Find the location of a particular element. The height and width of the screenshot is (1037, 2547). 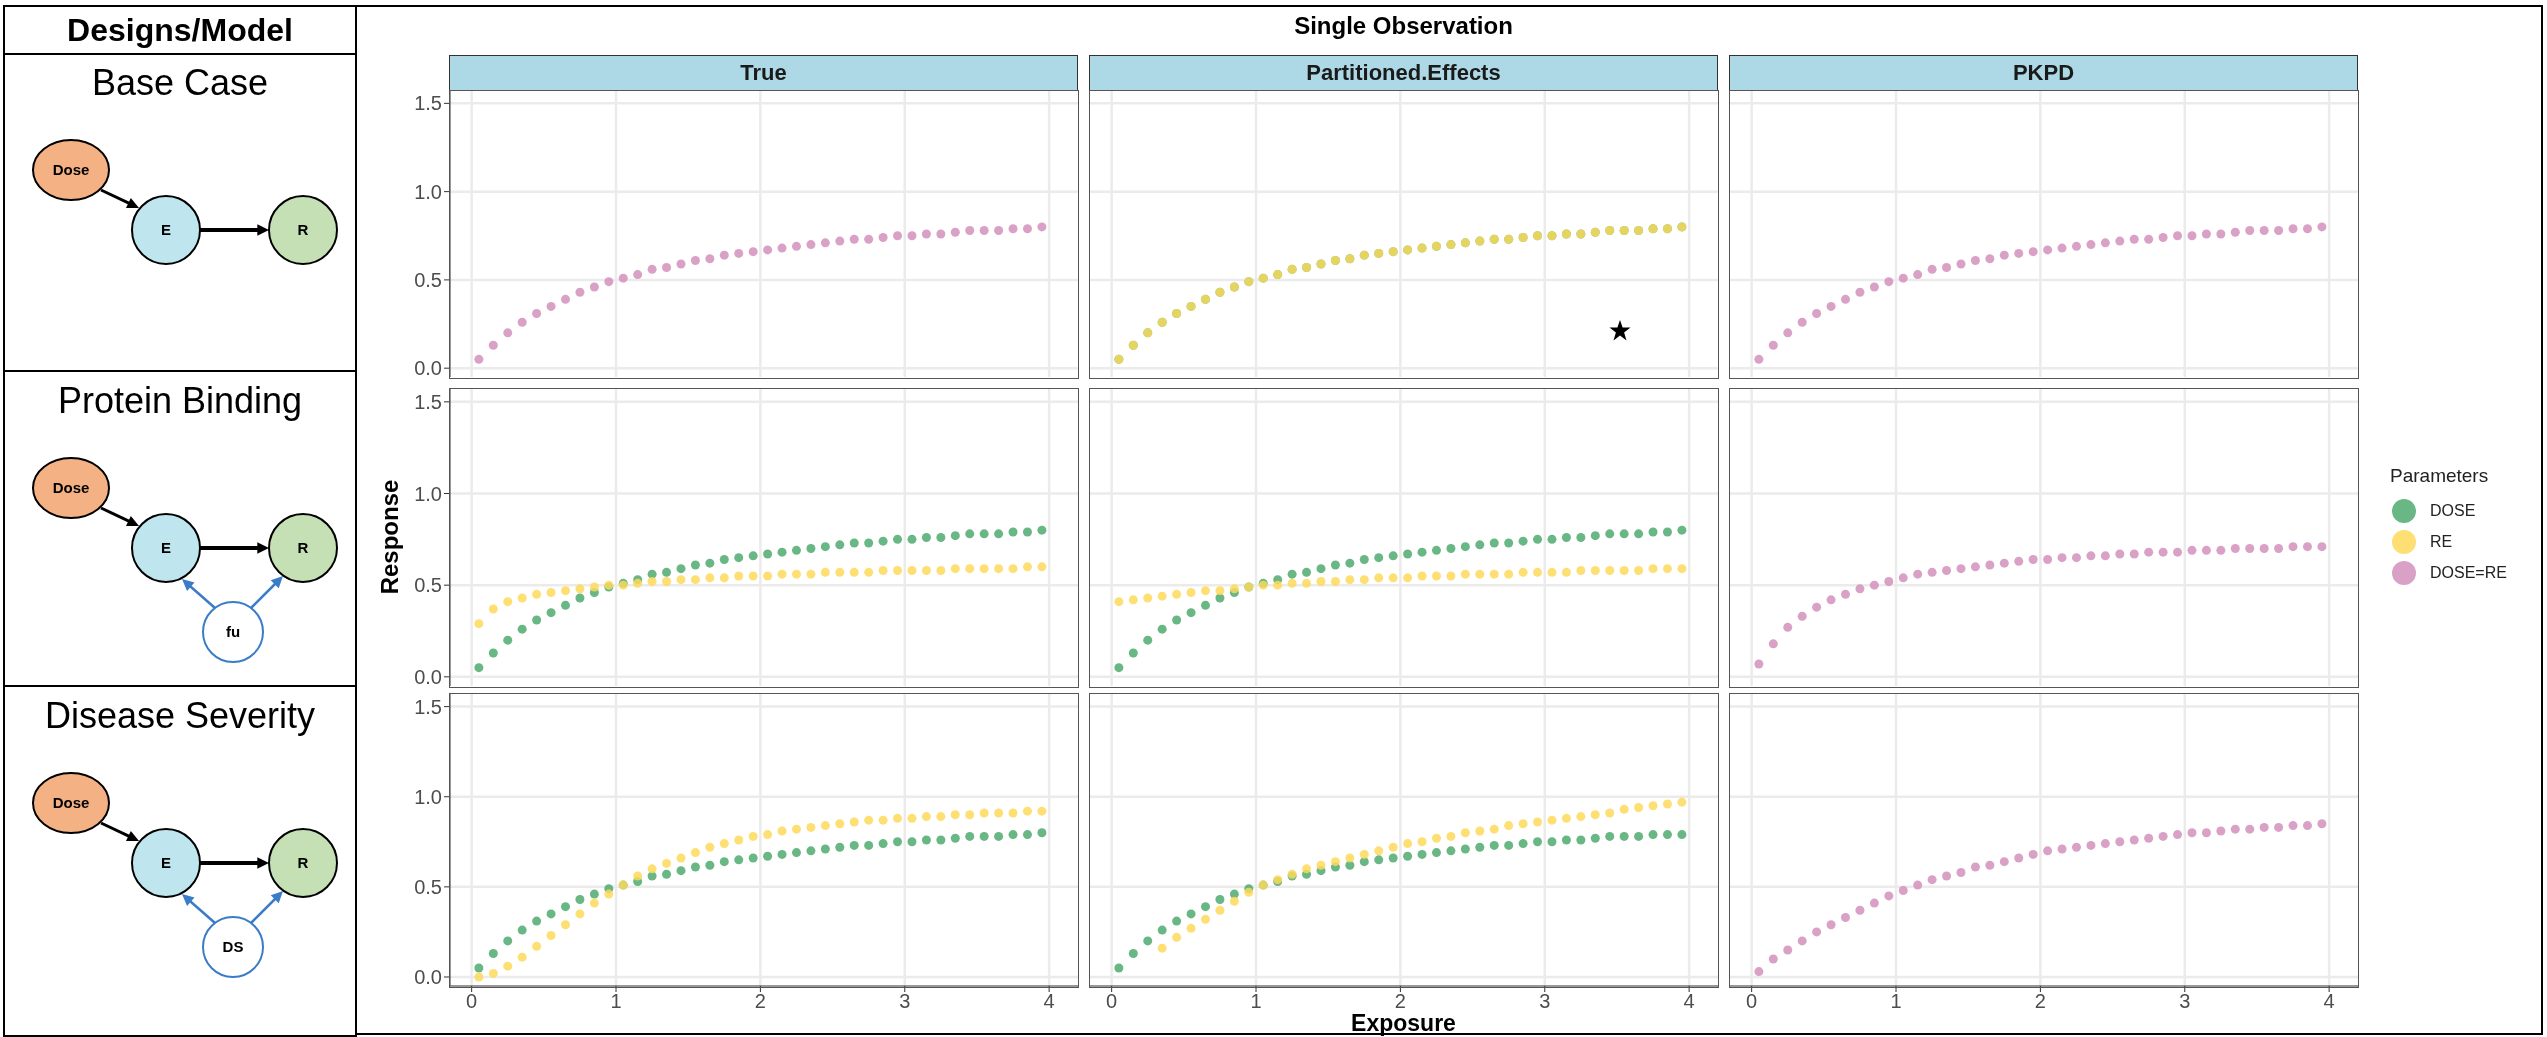

text: fu is located at coordinates (233, 631).